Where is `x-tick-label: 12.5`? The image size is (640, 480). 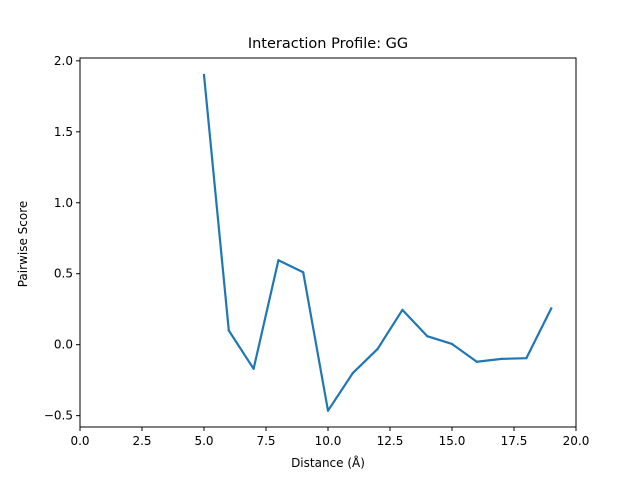
x-tick-label: 12.5 is located at coordinates (390, 441).